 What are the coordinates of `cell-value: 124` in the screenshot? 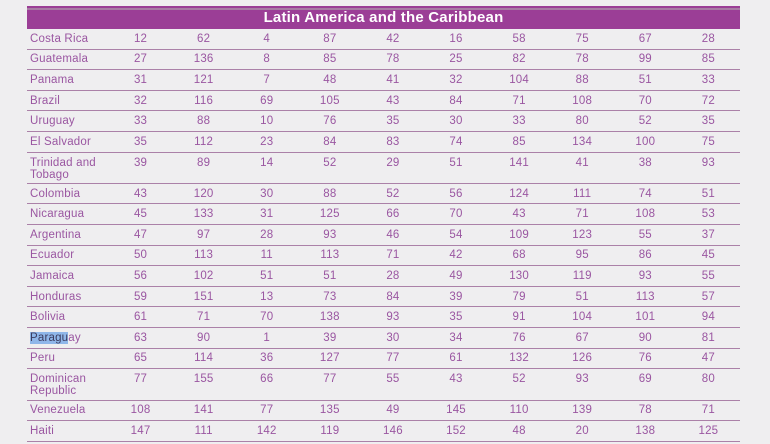 It's located at (519, 193).